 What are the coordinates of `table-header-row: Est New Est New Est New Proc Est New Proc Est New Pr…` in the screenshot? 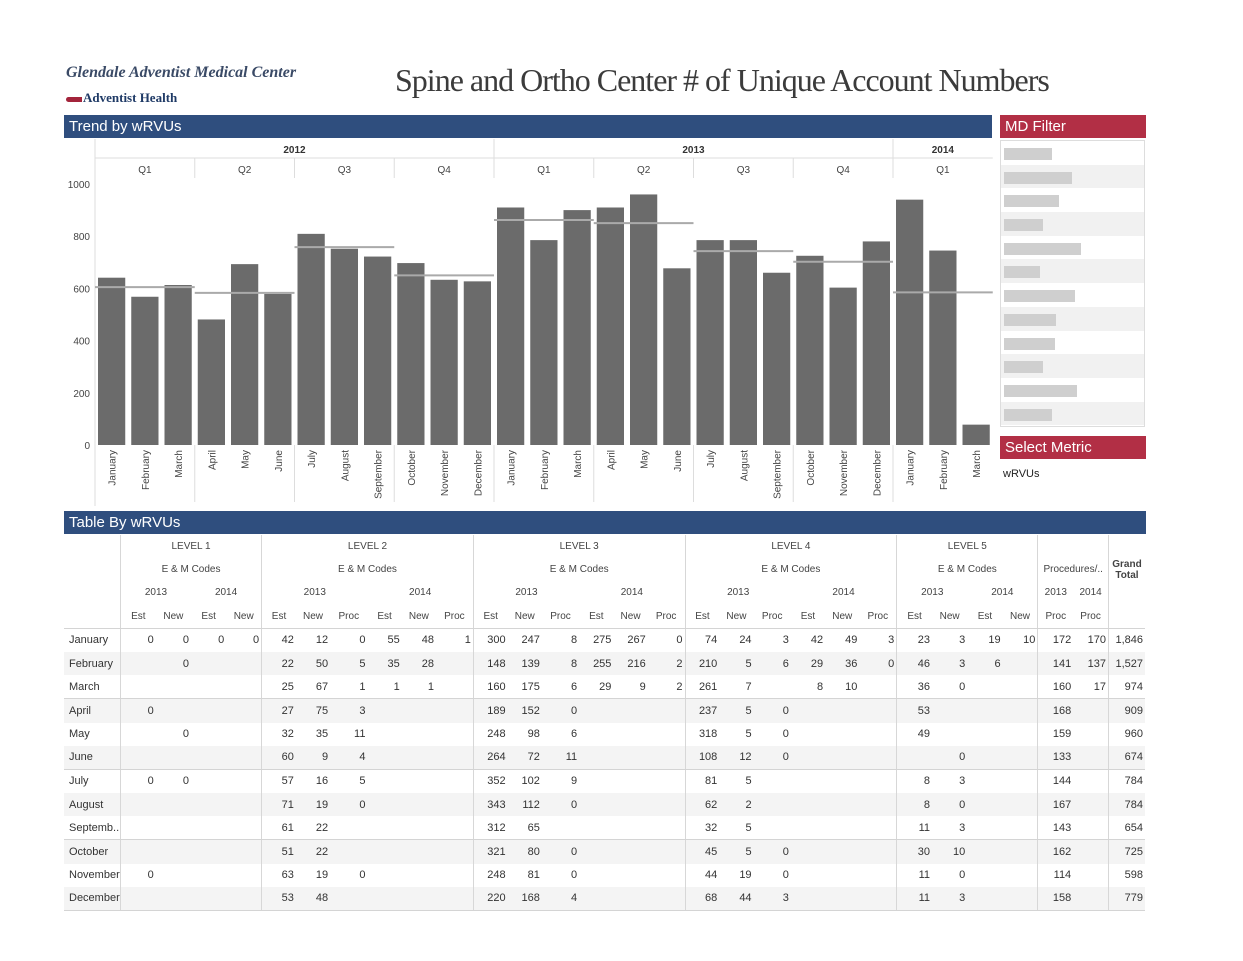 It's located at (604, 616).